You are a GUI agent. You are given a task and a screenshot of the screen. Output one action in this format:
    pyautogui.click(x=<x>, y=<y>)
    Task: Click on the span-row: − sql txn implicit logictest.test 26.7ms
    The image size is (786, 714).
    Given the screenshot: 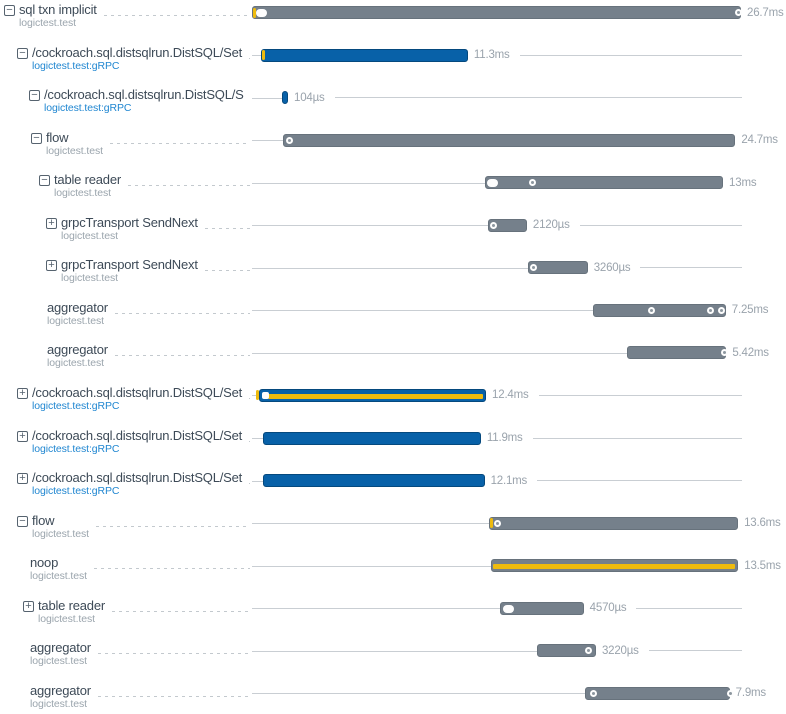 What is the action you would take?
    pyautogui.click(x=393, y=24)
    